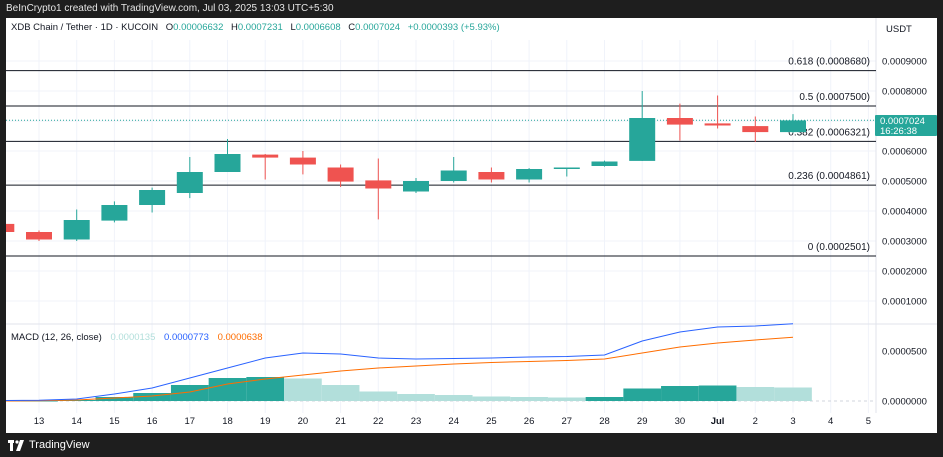  I want to click on time-axis-tick: 20, so click(303, 421).